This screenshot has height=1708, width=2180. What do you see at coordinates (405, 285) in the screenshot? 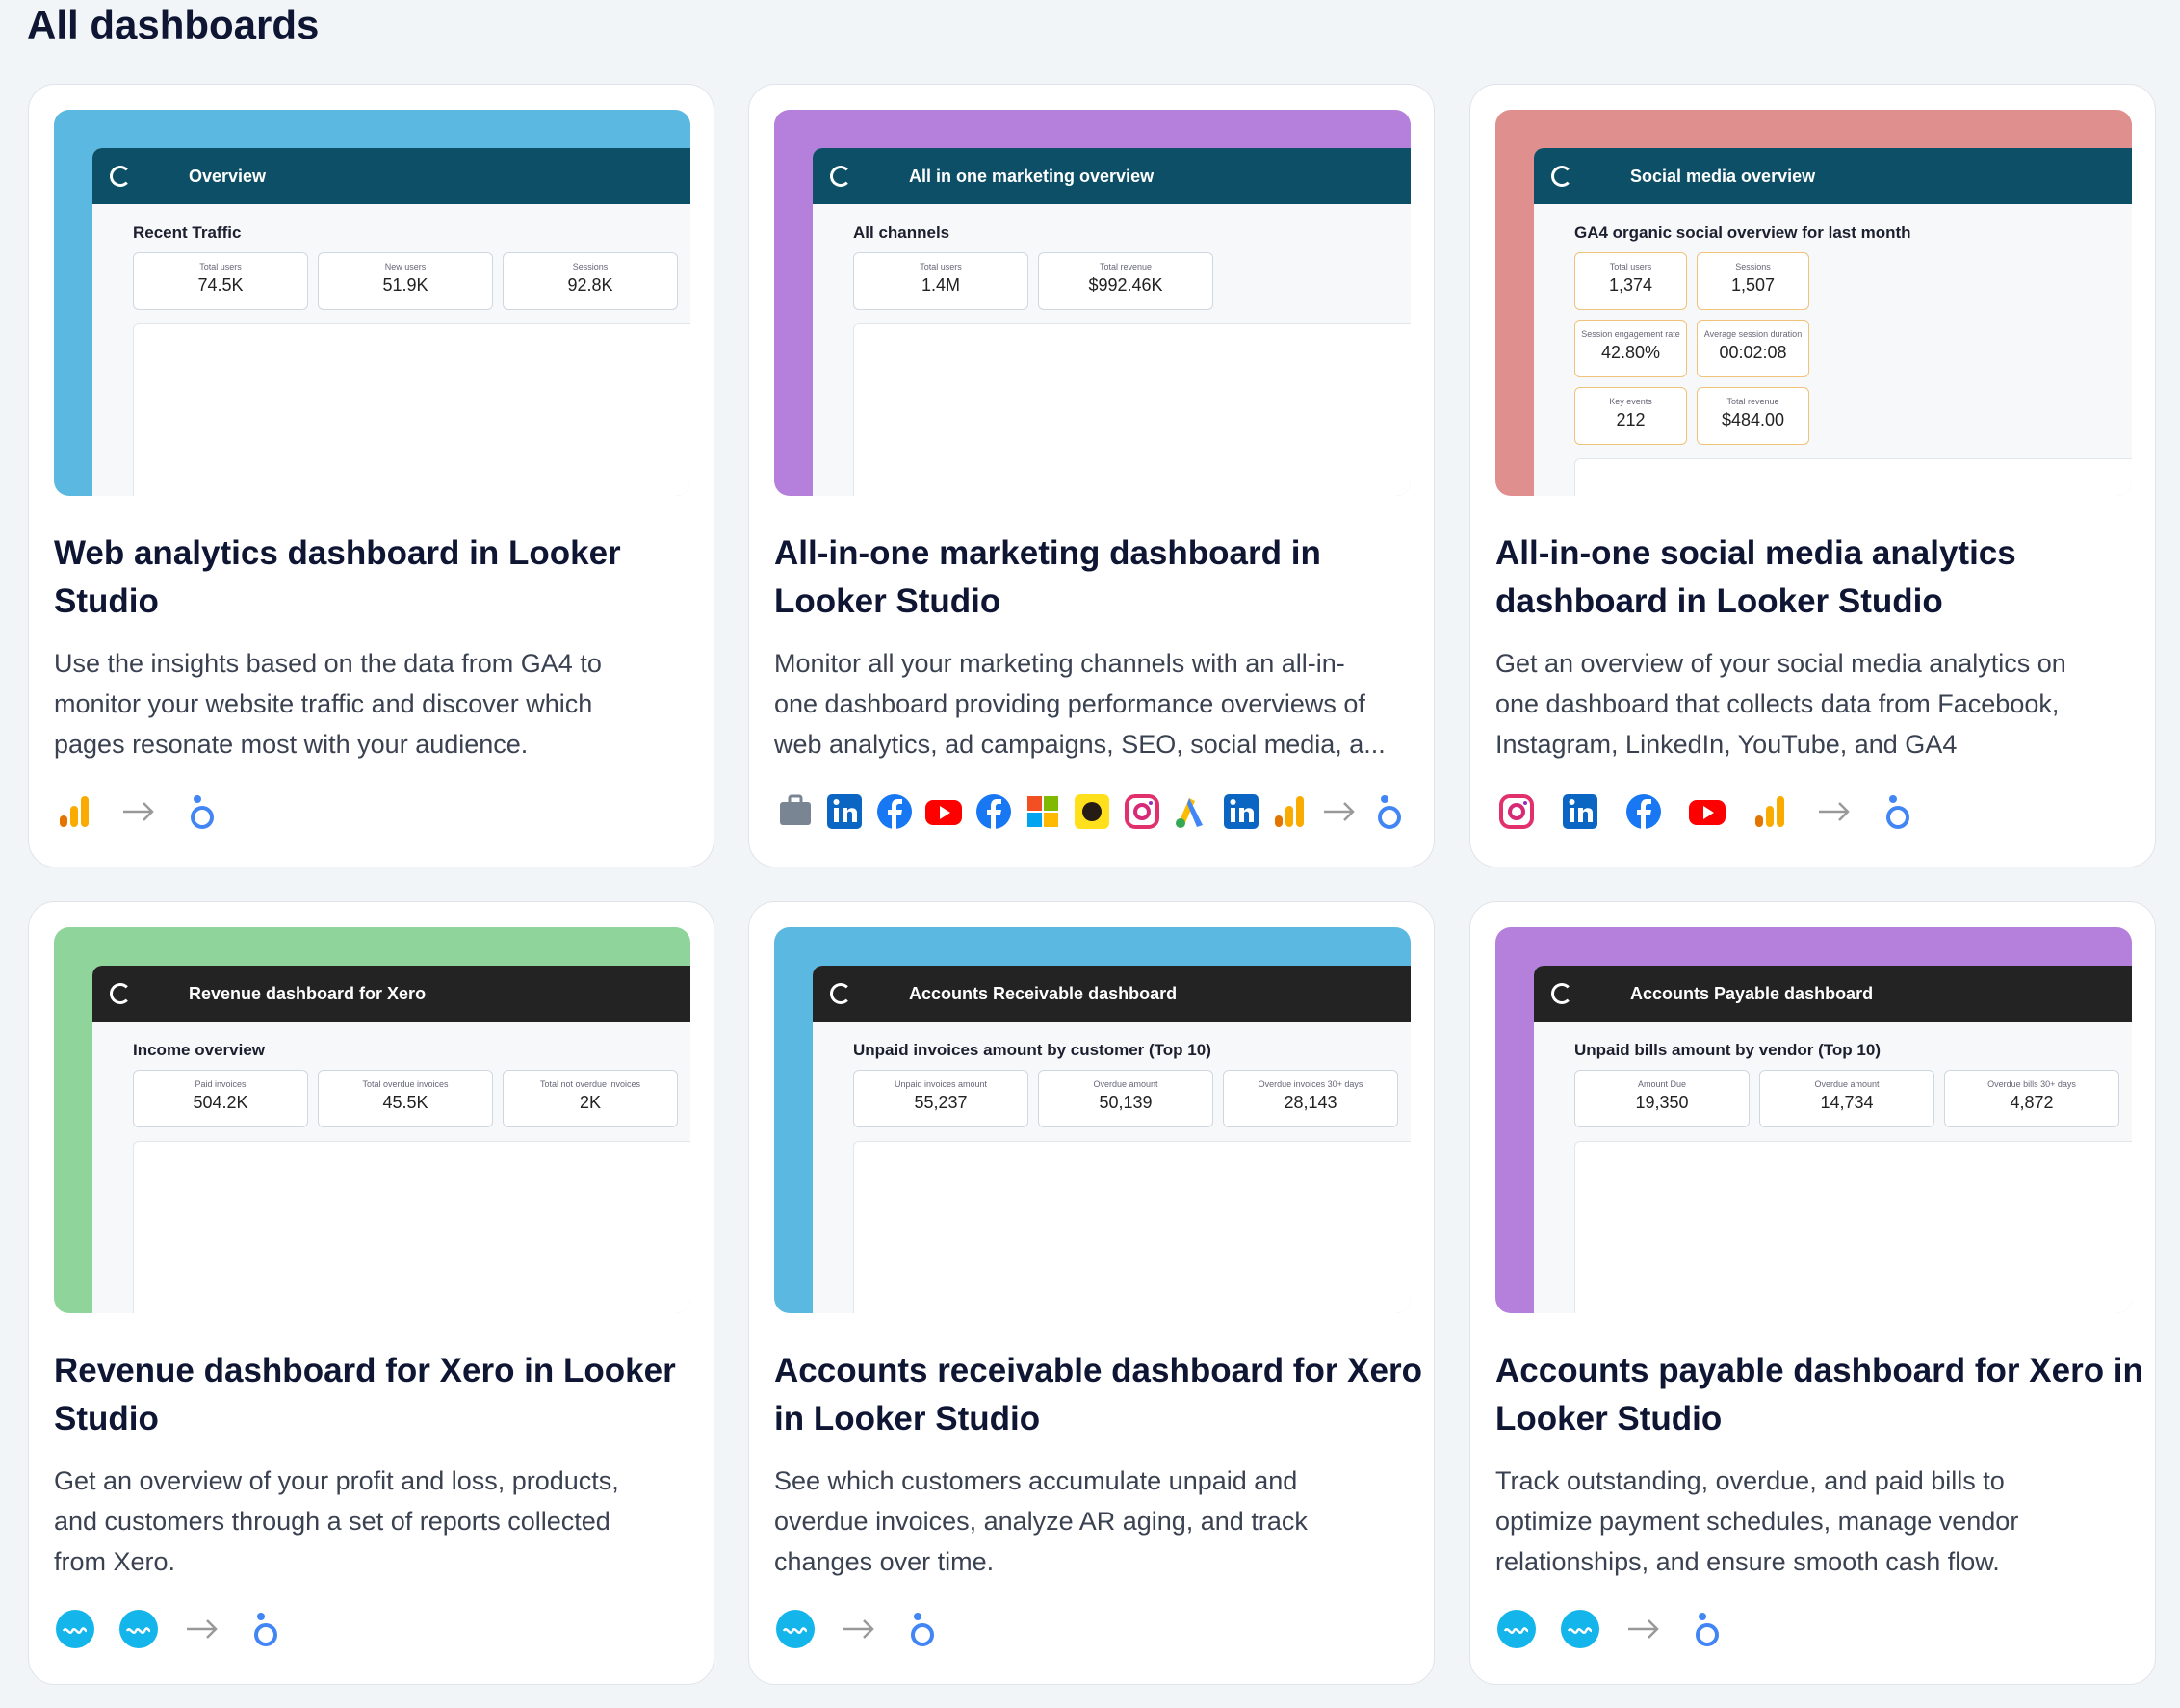
I see `kpi-value: 51.9K` at bounding box center [405, 285].